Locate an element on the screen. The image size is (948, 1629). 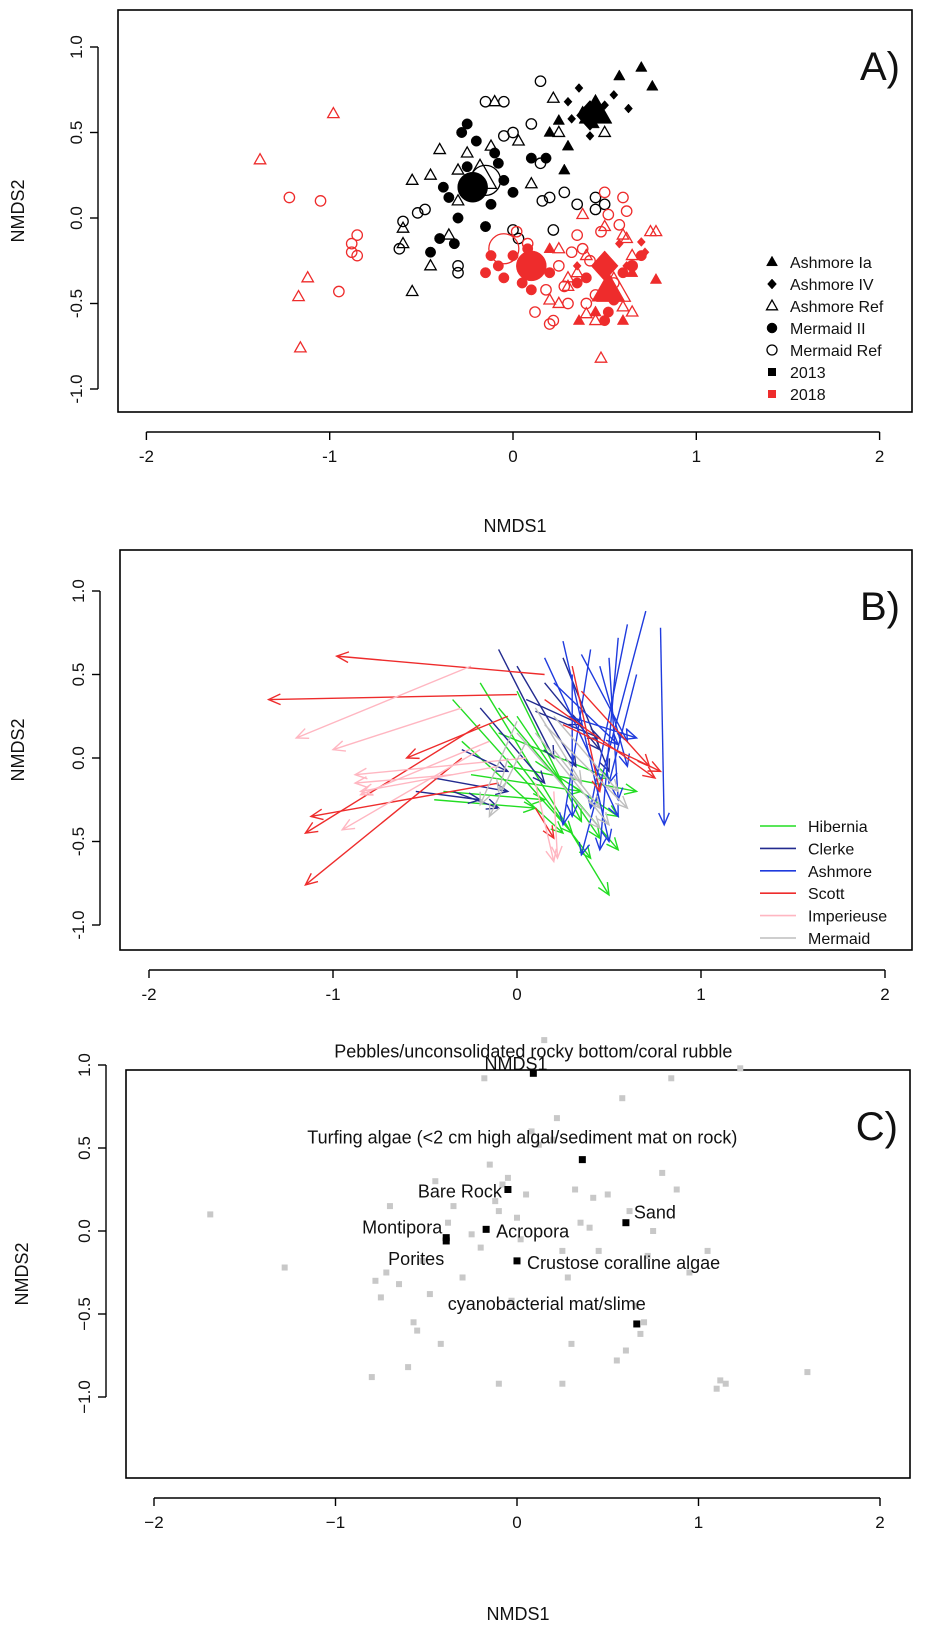
y-axis-label: NMDS2 is located at coordinates (22, 1273).